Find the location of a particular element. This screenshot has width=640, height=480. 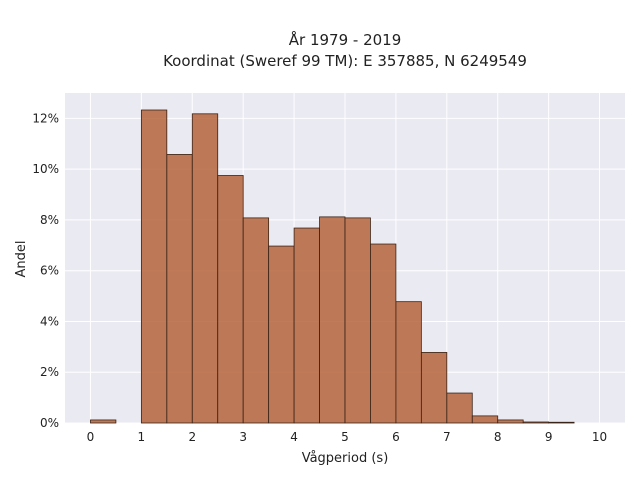

x-tick-label: 2 is located at coordinates (192, 437).